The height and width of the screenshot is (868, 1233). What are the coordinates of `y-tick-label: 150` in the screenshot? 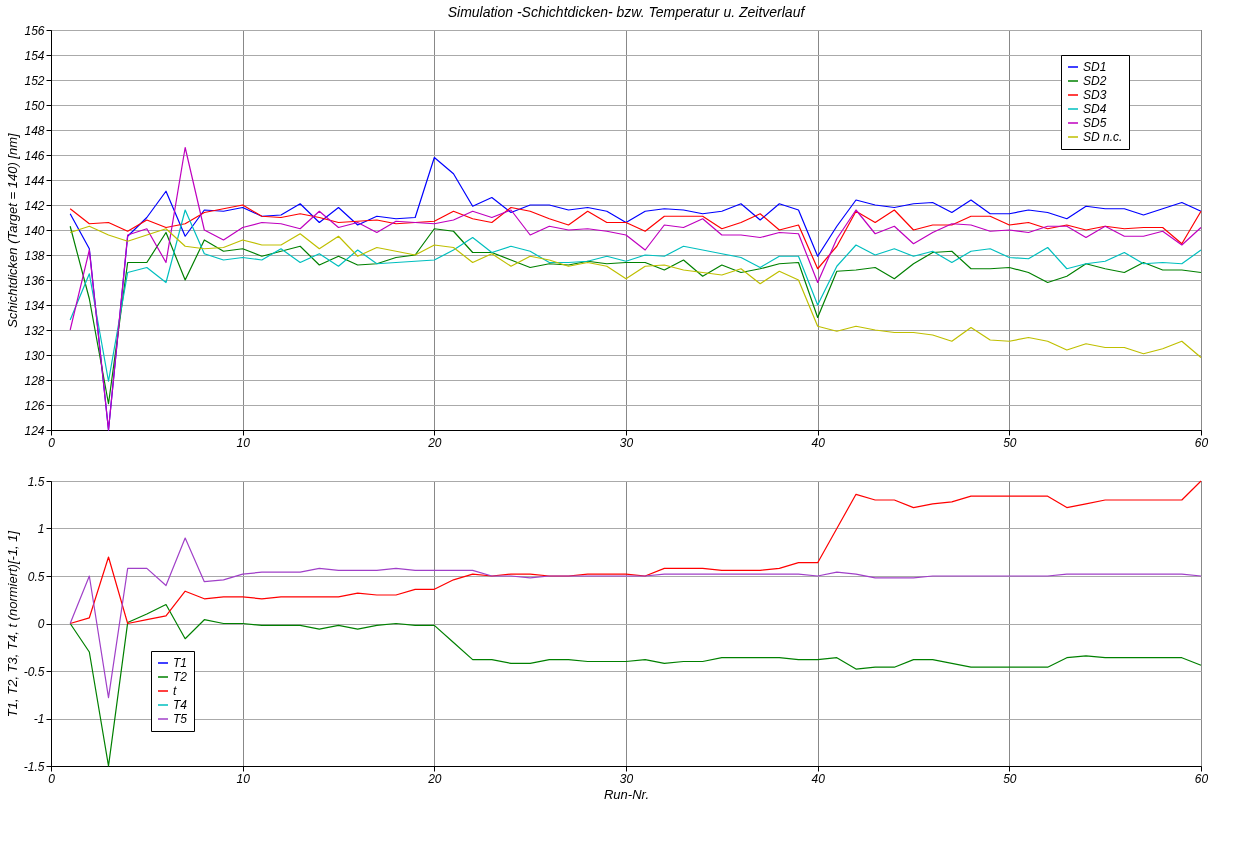 It's located at (34, 105).